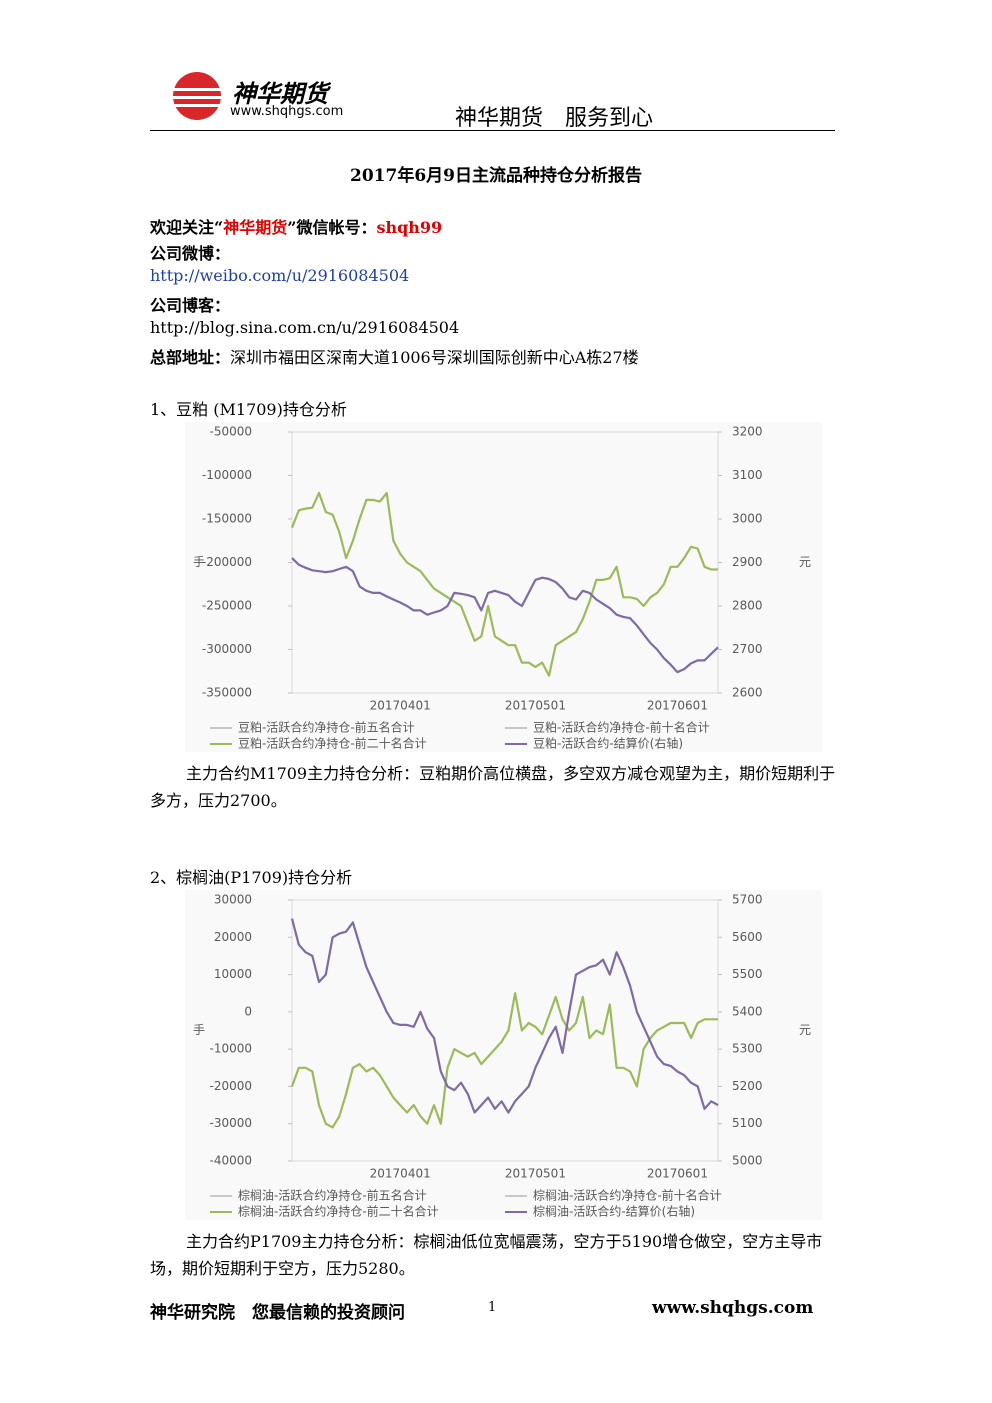  I want to click on y-tick-label: -50000, so click(230, 432).